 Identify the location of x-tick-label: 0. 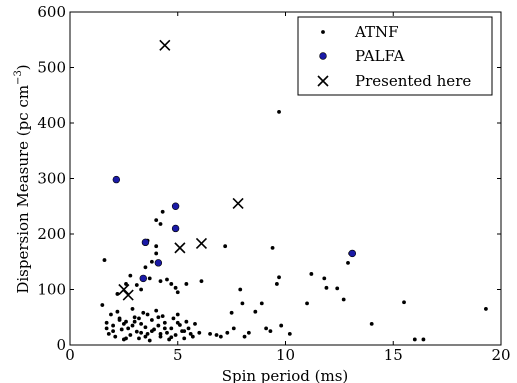
(70, 355).